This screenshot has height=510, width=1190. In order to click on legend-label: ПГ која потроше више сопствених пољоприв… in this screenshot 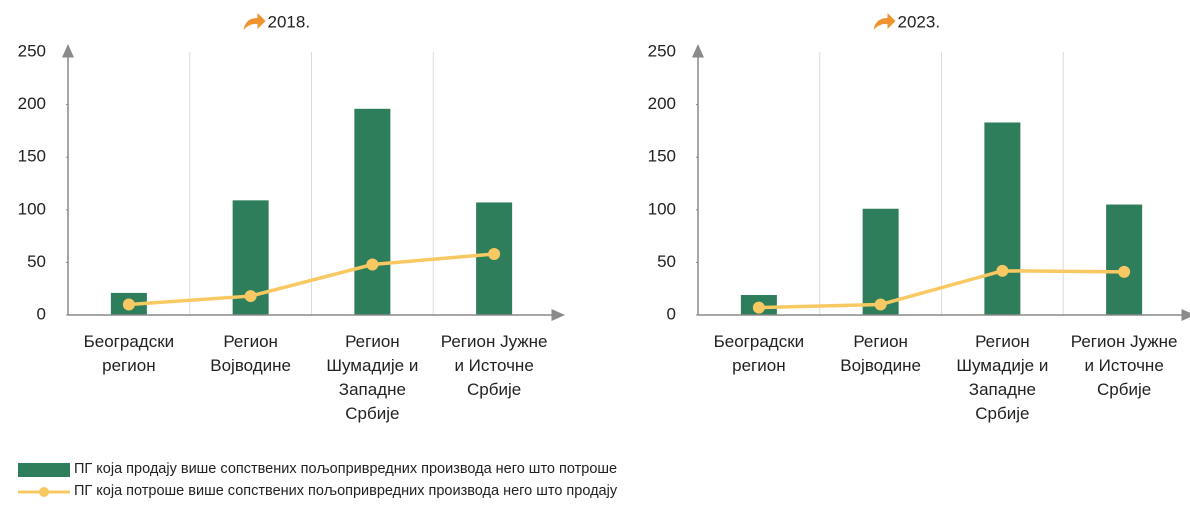, I will do `click(346, 491)`.